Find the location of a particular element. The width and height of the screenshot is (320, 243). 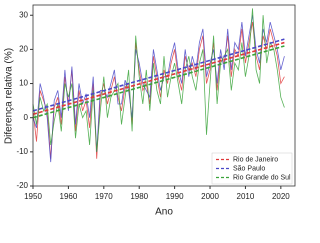

x-tick-label: 1960 is located at coordinates (69, 196).